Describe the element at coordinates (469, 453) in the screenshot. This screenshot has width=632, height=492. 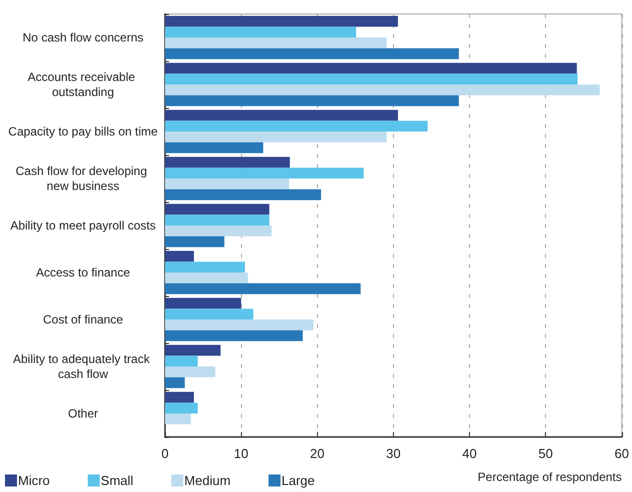
I see `x-tick-label: 40` at that location.